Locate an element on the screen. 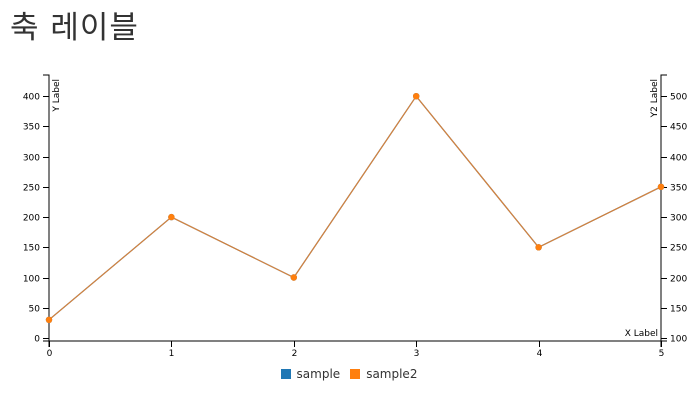  y2-tick-label: 350 is located at coordinates (678, 189).